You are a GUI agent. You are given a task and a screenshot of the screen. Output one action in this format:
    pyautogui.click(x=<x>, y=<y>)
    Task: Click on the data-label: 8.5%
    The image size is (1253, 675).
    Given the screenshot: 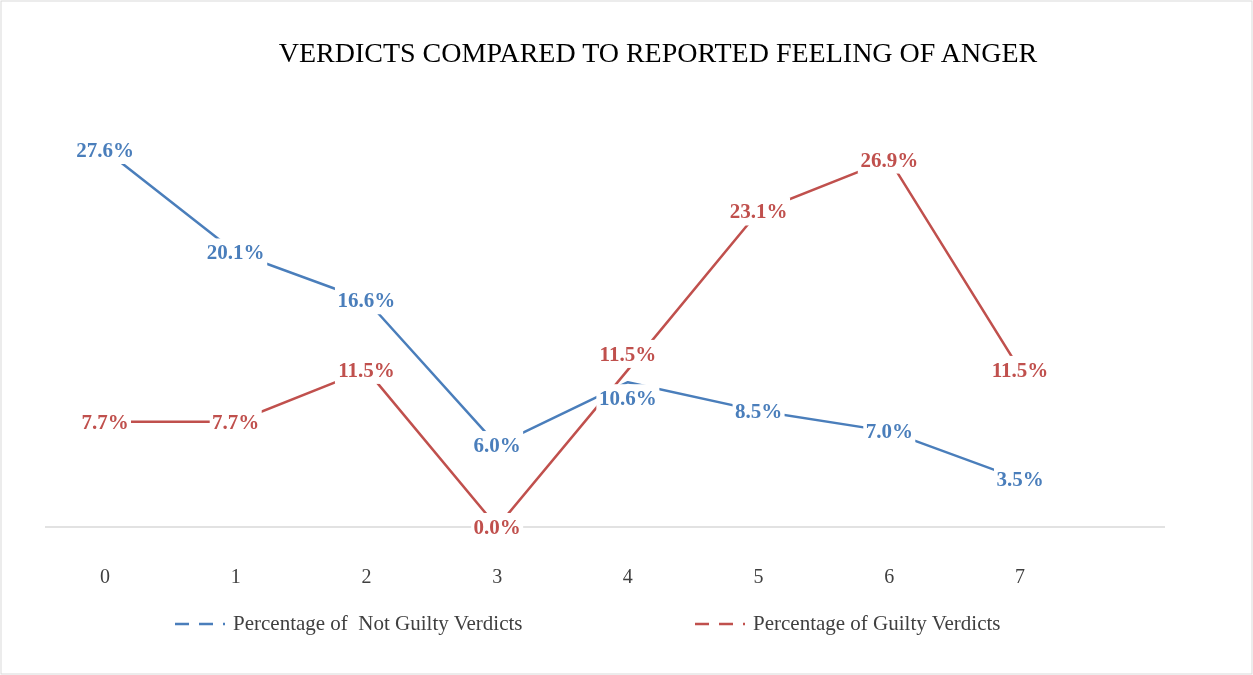 What is the action you would take?
    pyautogui.click(x=758, y=410)
    